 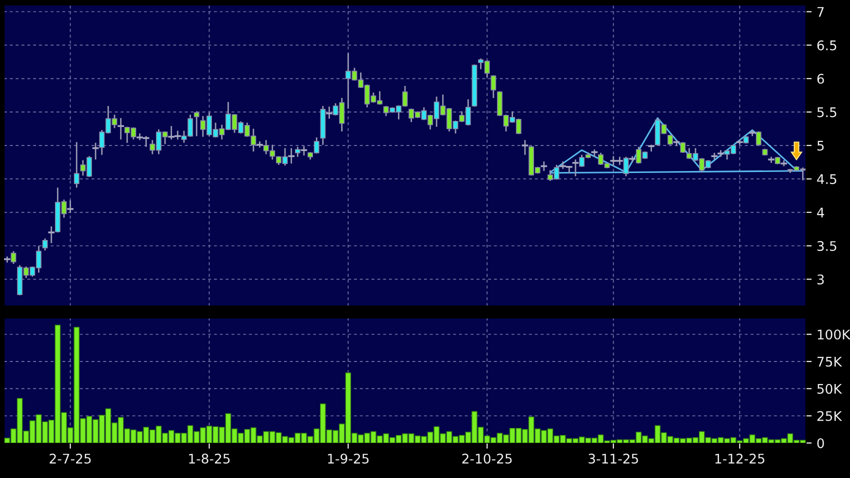 I want to click on y-tick-label: 25K, so click(x=829, y=416).